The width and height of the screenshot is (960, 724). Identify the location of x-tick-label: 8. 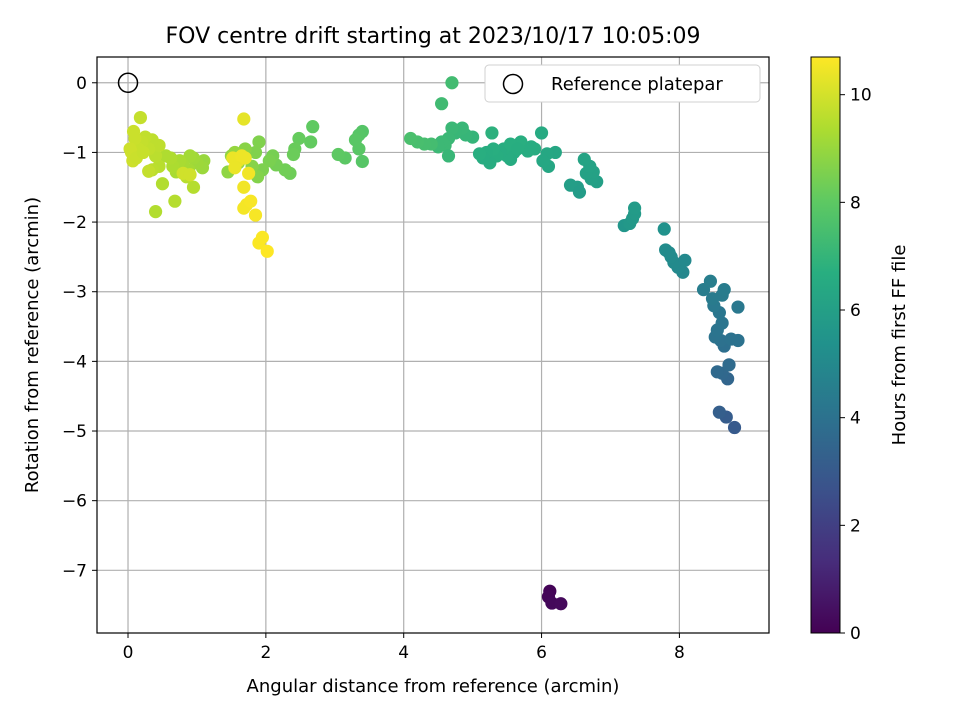
(679, 653).